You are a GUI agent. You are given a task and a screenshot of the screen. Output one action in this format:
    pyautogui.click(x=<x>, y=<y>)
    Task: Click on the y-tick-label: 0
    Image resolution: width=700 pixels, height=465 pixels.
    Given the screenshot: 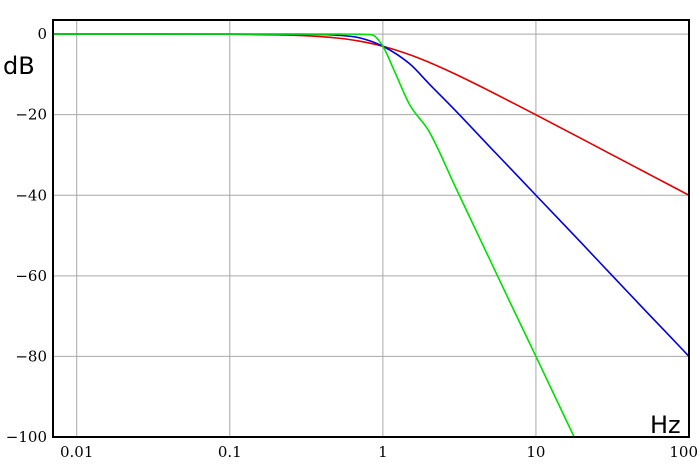 What is the action you would take?
    pyautogui.click(x=42, y=34)
    